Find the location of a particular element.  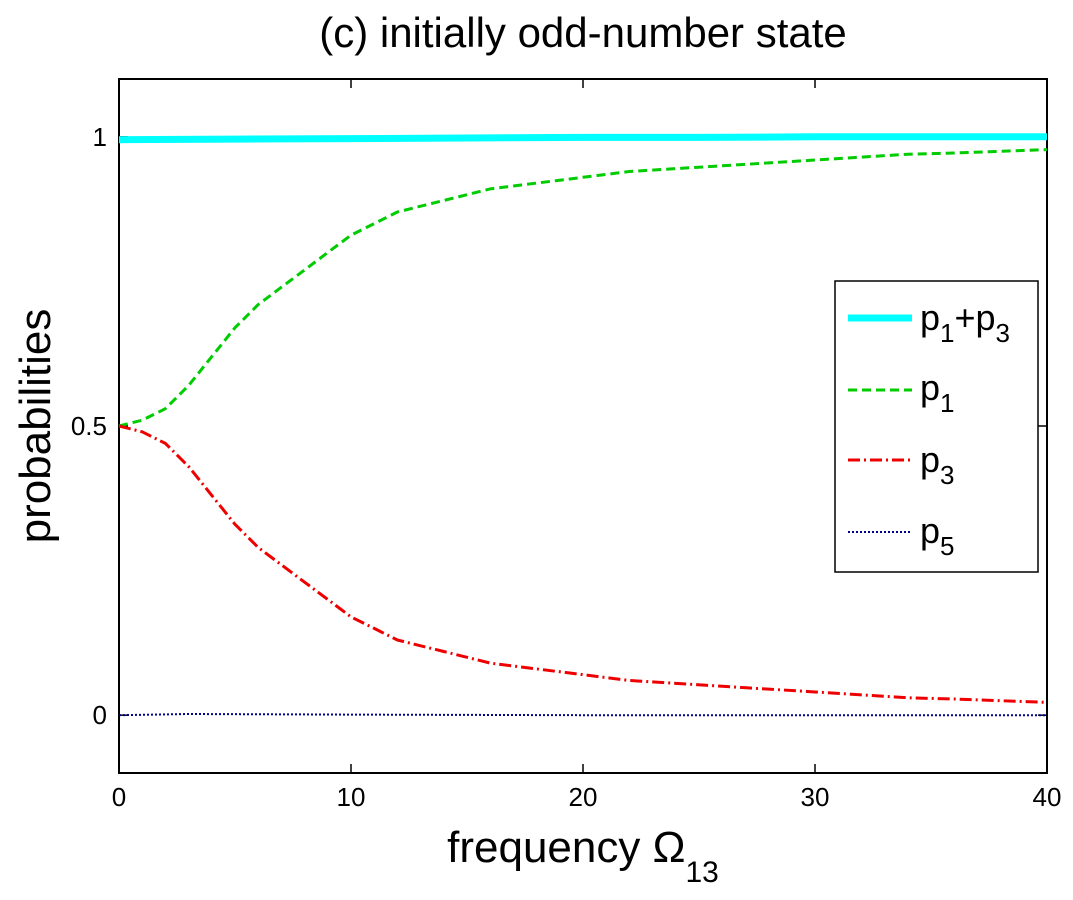

x-tick-label-2: 20 is located at coordinates (583, 797).